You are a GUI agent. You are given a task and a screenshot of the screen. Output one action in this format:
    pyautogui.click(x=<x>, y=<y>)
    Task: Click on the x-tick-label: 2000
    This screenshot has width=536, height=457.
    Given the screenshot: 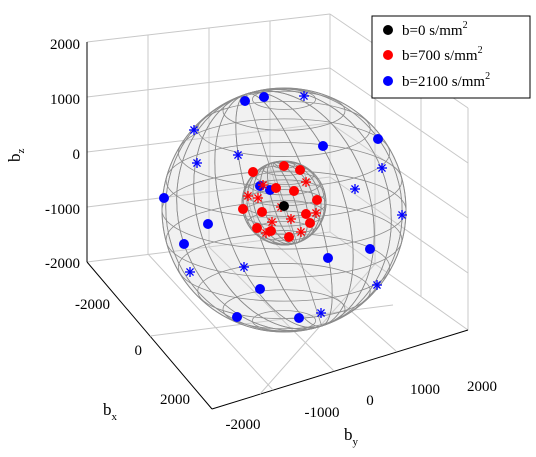 What is the action you would take?
    pyautogui.click(x=175, y=400)
    